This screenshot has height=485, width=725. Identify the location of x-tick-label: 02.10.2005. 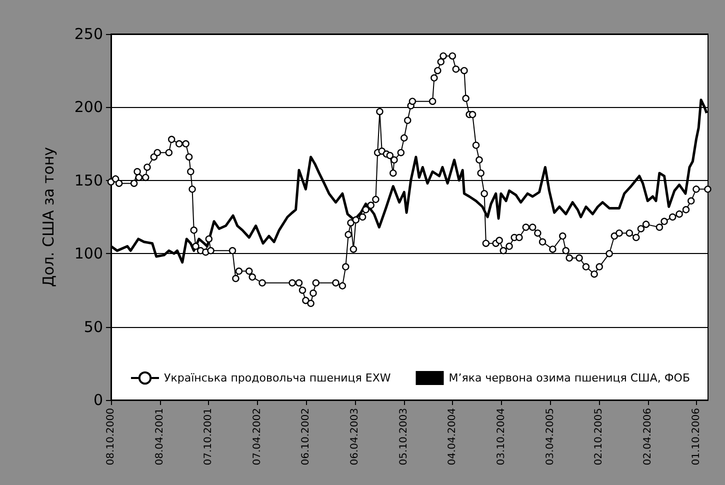
(599, 437).